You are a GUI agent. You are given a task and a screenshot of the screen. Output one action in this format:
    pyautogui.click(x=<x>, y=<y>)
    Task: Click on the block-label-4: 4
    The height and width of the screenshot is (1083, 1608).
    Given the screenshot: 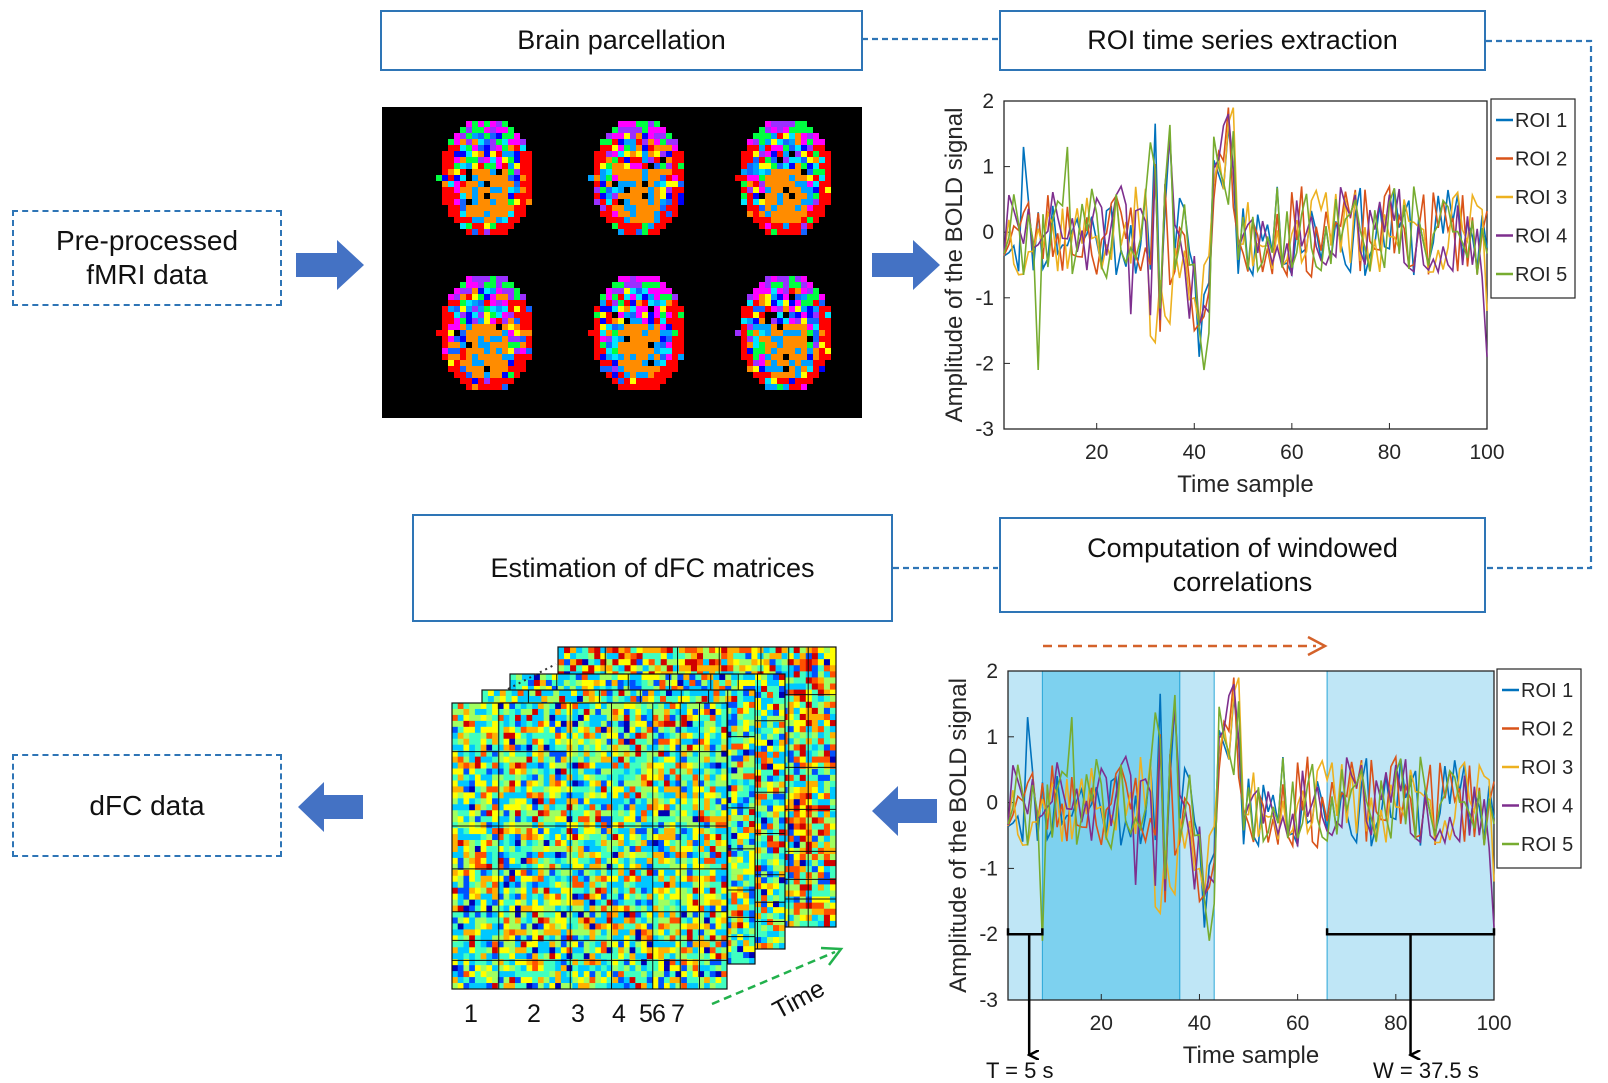 What is the action you would take?
    pyautogui.click(x=619, y=1014)
    